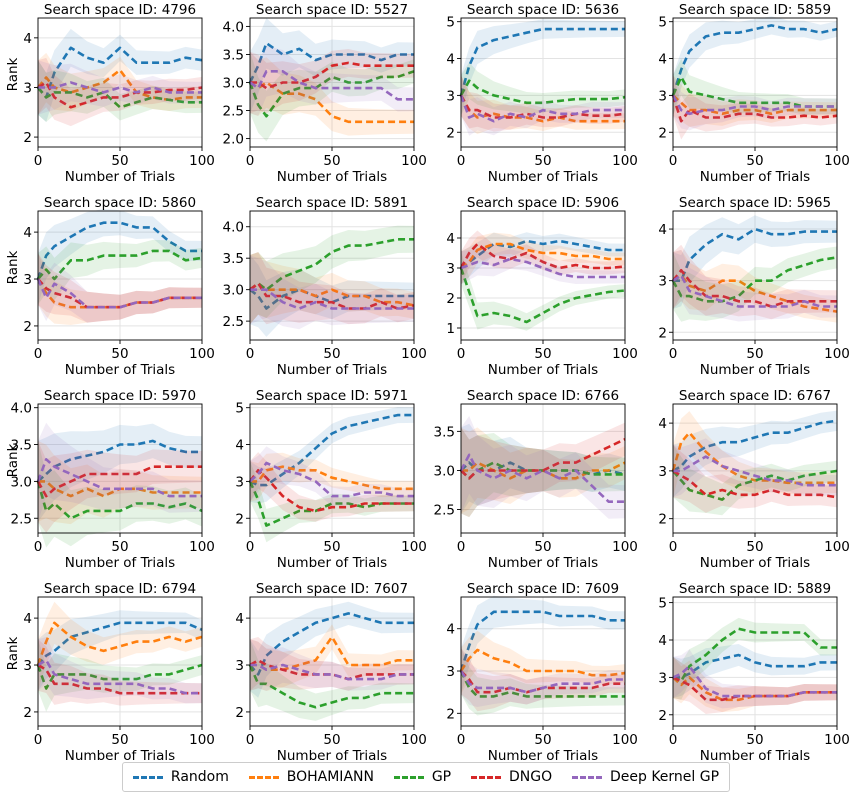  Describe the element at coordinates (450, 239) in the screenshot. I see `y-tick-label-3: 4` at that location.